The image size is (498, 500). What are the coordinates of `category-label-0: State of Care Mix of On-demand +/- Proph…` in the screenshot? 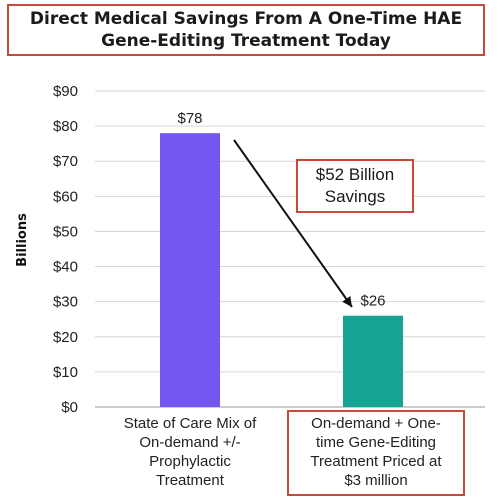 It's located at (190, 452).